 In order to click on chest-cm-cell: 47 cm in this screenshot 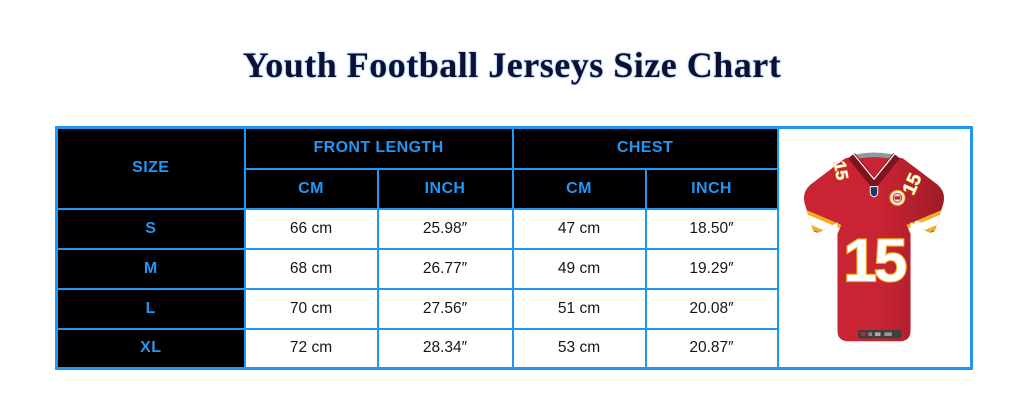, I will do `click(579, 228)`.